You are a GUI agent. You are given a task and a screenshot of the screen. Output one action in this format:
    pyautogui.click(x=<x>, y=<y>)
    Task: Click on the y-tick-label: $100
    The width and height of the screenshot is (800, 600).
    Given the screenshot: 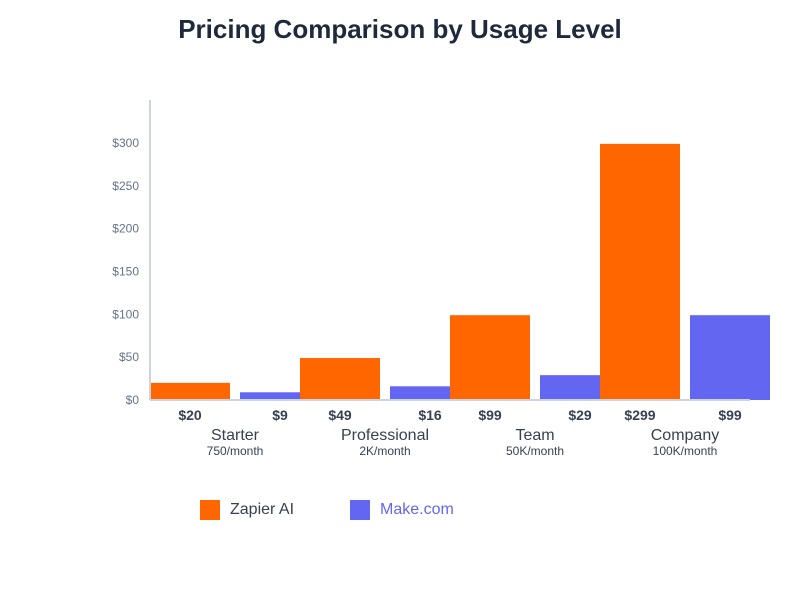 What is the action you would take?
    pyautogui.click(x=125, y=314)
    